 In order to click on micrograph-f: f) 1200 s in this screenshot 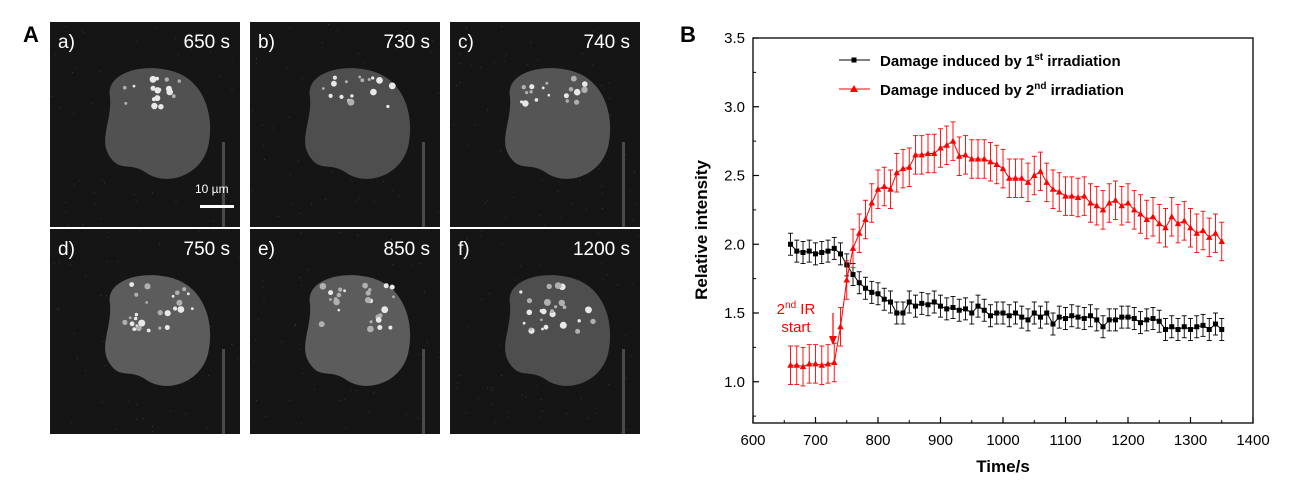, I will do `click(545, 331)`.